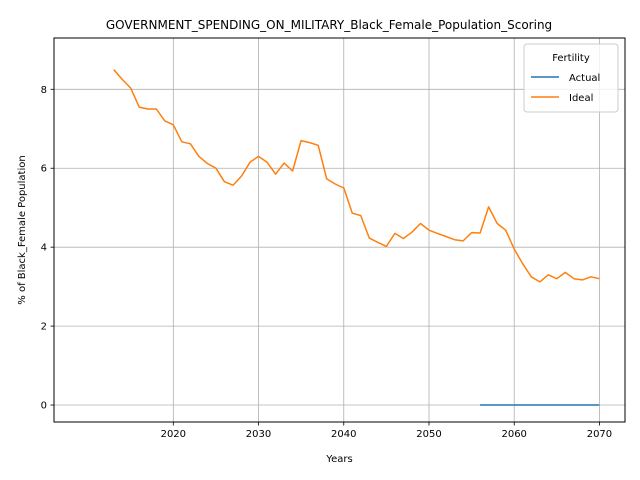  I want to click on legend: Fertility Actual Ideal, so click(571, 78).